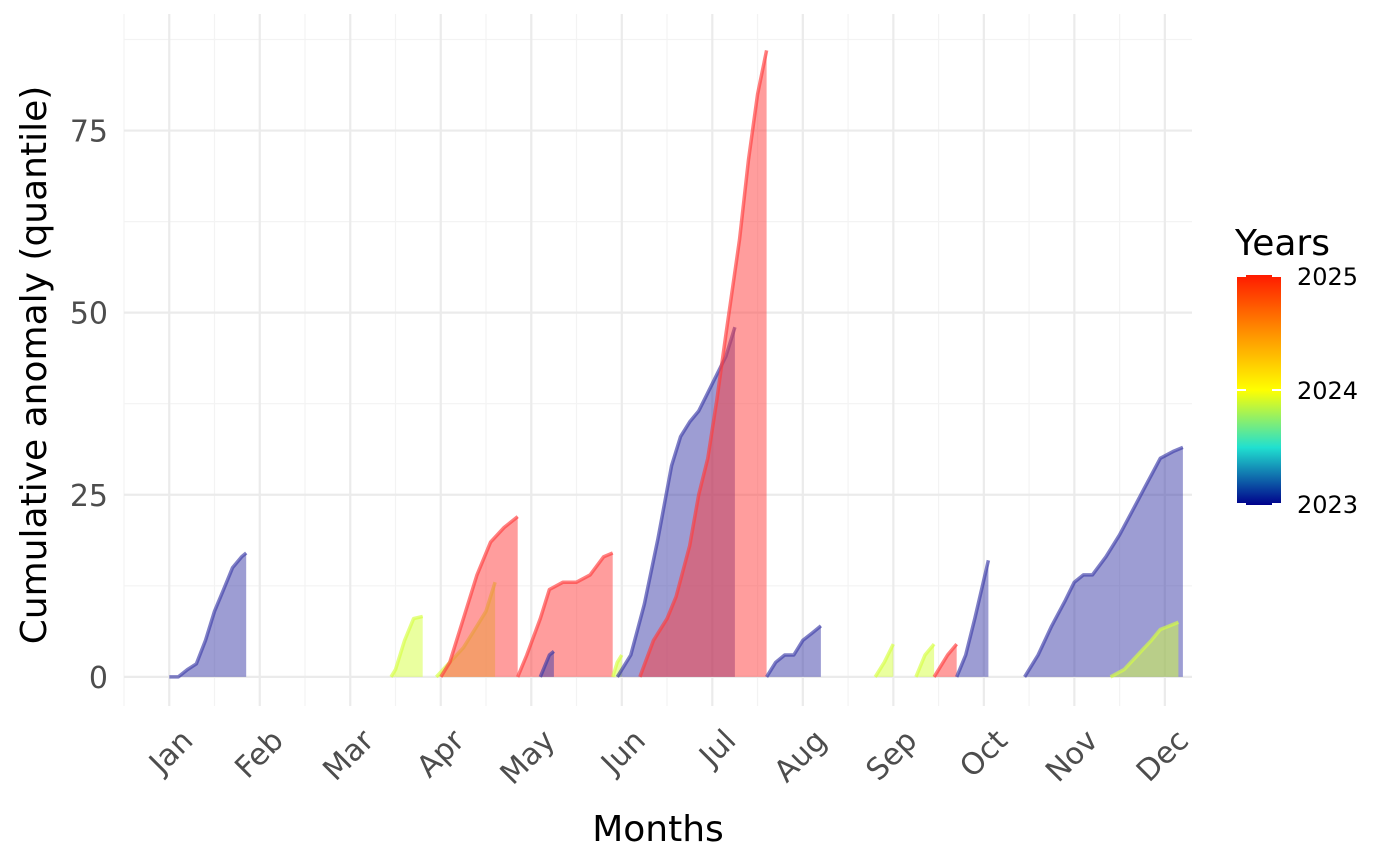 Image resolution: width=1400 pixels, height=865 pixels. Describe the element at coordinates (1163, 756) in the screenshot. I see `x-tick-label-dec: Dec` at that location.